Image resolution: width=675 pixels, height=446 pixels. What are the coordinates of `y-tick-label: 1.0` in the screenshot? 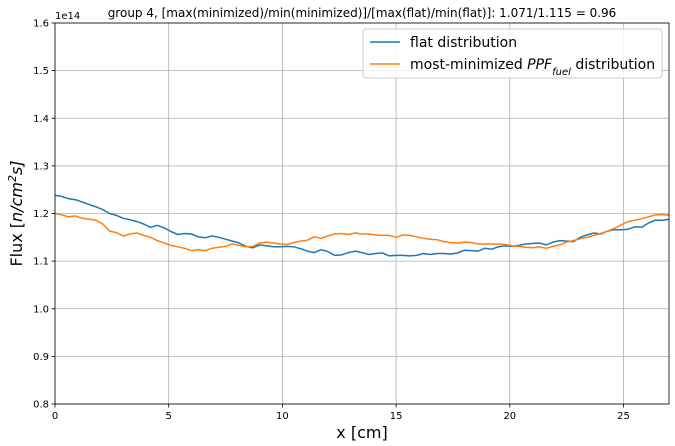 It's located at (41, 309).